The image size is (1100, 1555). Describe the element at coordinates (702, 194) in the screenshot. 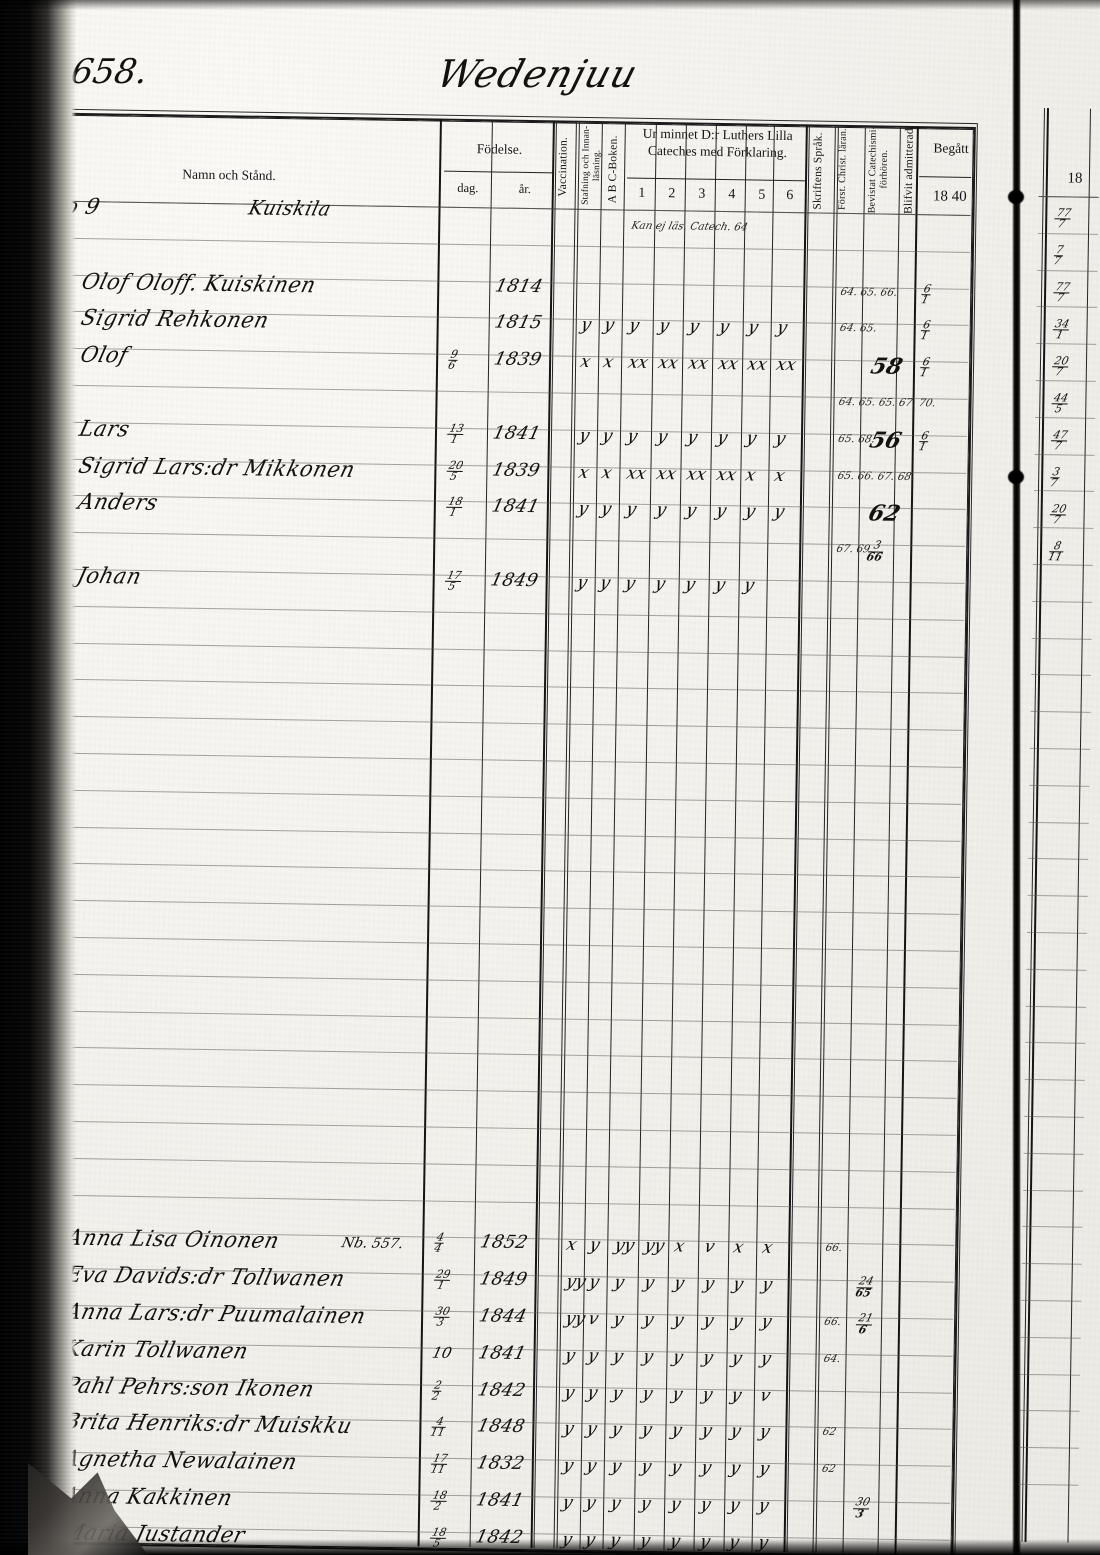

I see `header-catechism-3: 3` at that location.